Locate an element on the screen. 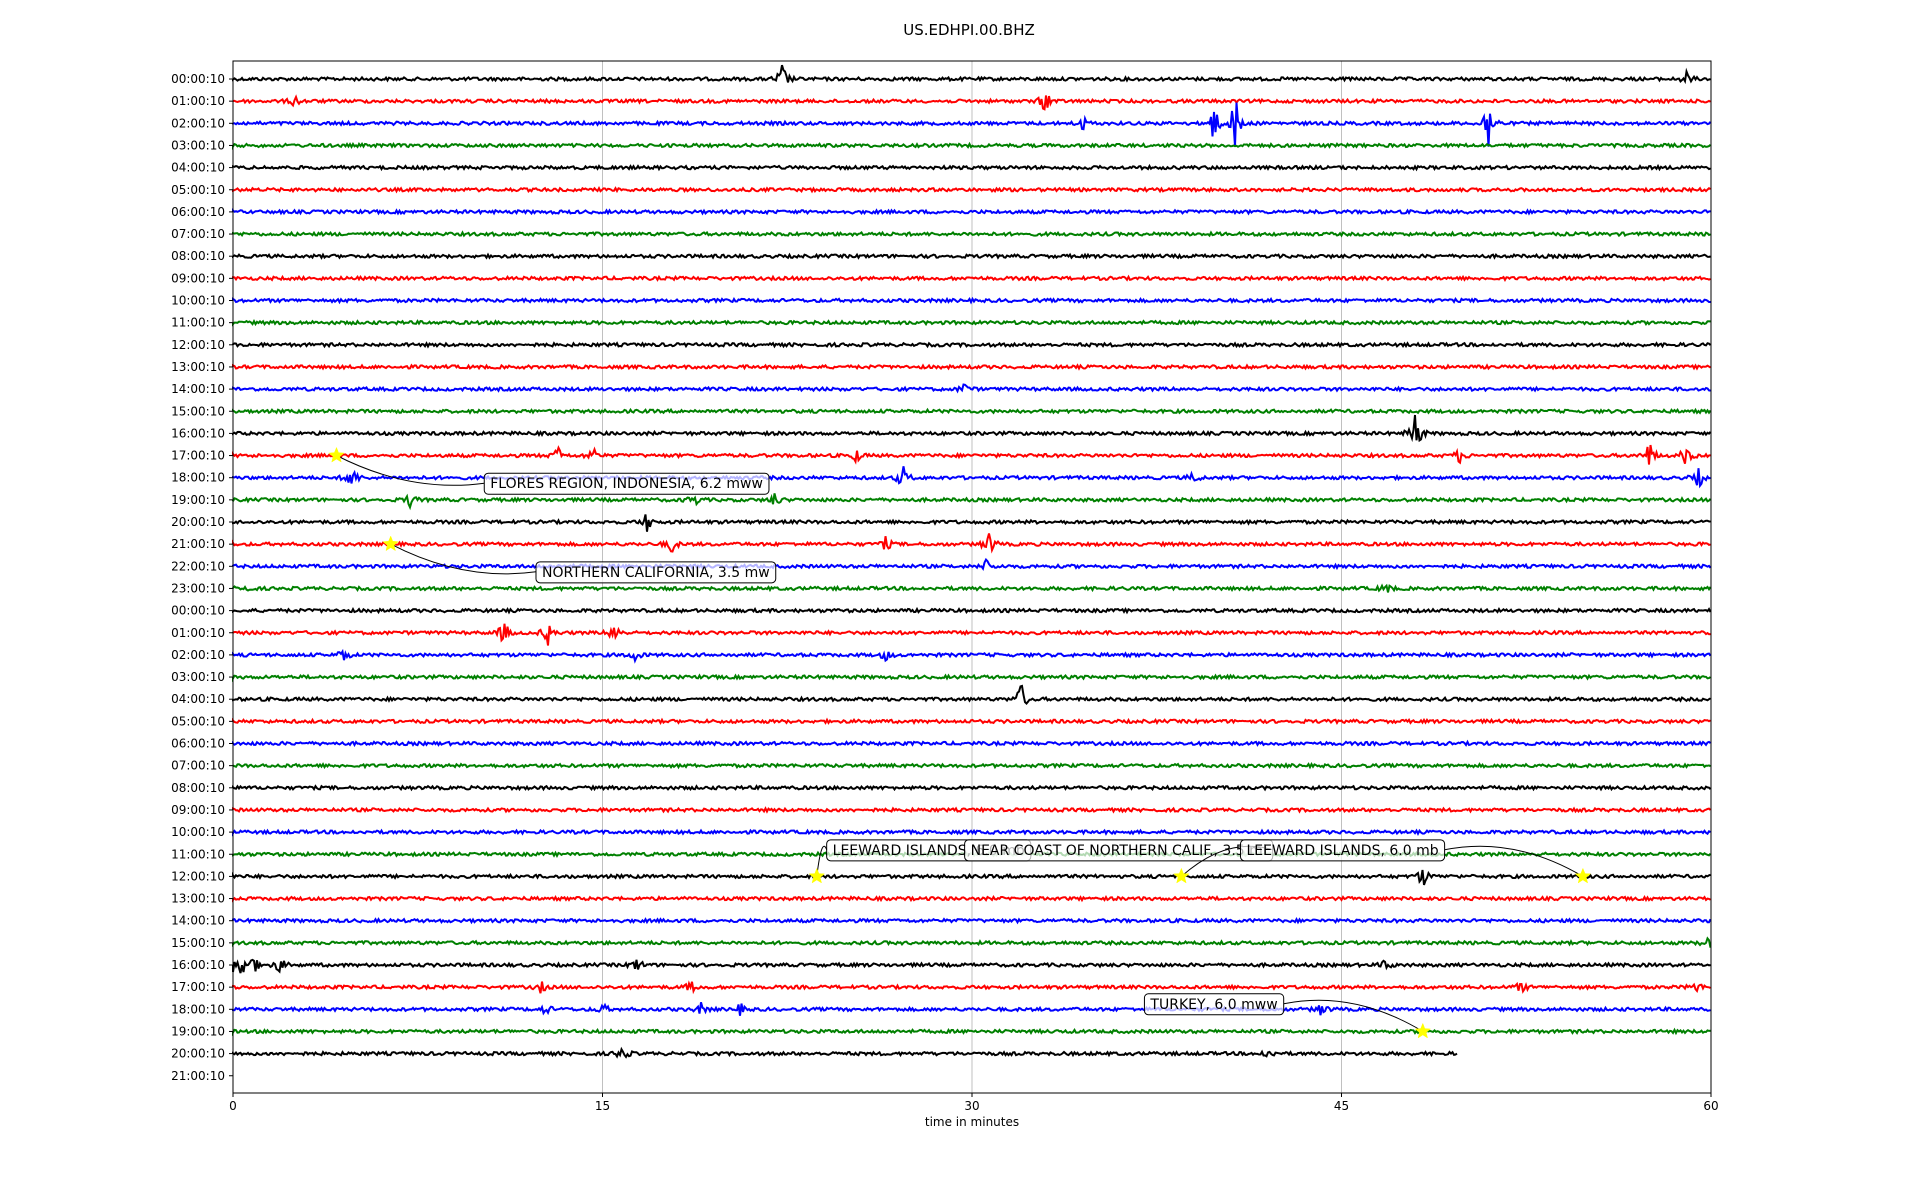 The width and height of the screenshot is (1920, 1200). event-label-3: NEAR COAST OF NORTHERN CALIF., 3.5 ml is located at coordinates (1119, 851).